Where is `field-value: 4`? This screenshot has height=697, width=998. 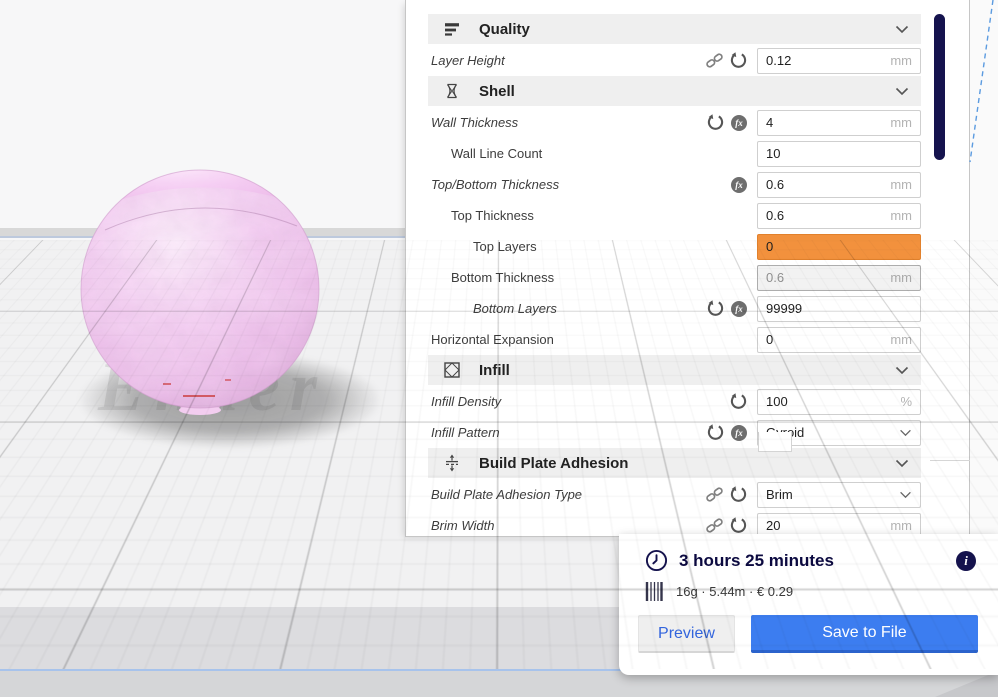
field-value: 4 is located at coordinates (770, 122).